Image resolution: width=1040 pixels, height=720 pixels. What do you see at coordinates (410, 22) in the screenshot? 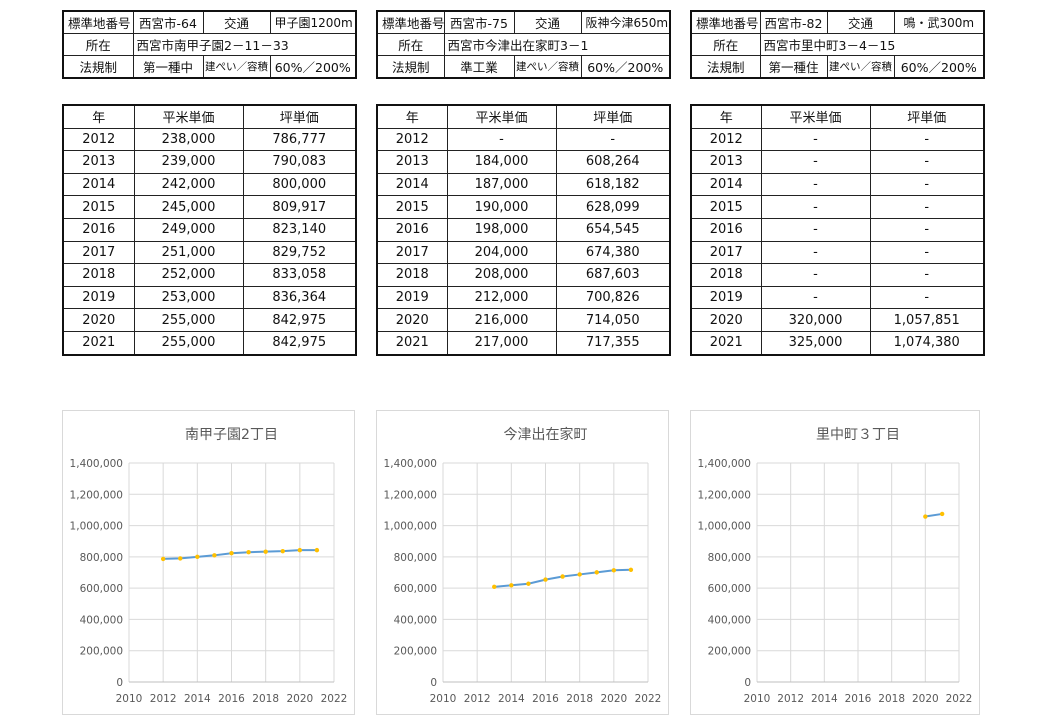
I see `label-number: 標準地番号` at bounding box center [410, 22].